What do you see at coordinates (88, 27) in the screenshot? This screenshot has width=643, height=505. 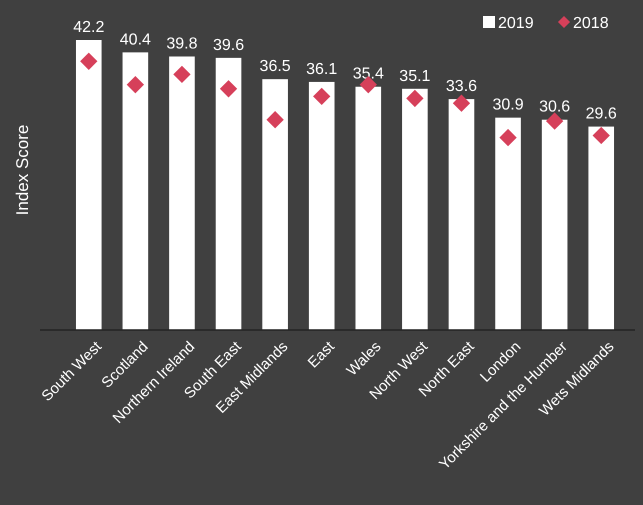 I see `data-label: 42.2` at bounding box center [88, 27].